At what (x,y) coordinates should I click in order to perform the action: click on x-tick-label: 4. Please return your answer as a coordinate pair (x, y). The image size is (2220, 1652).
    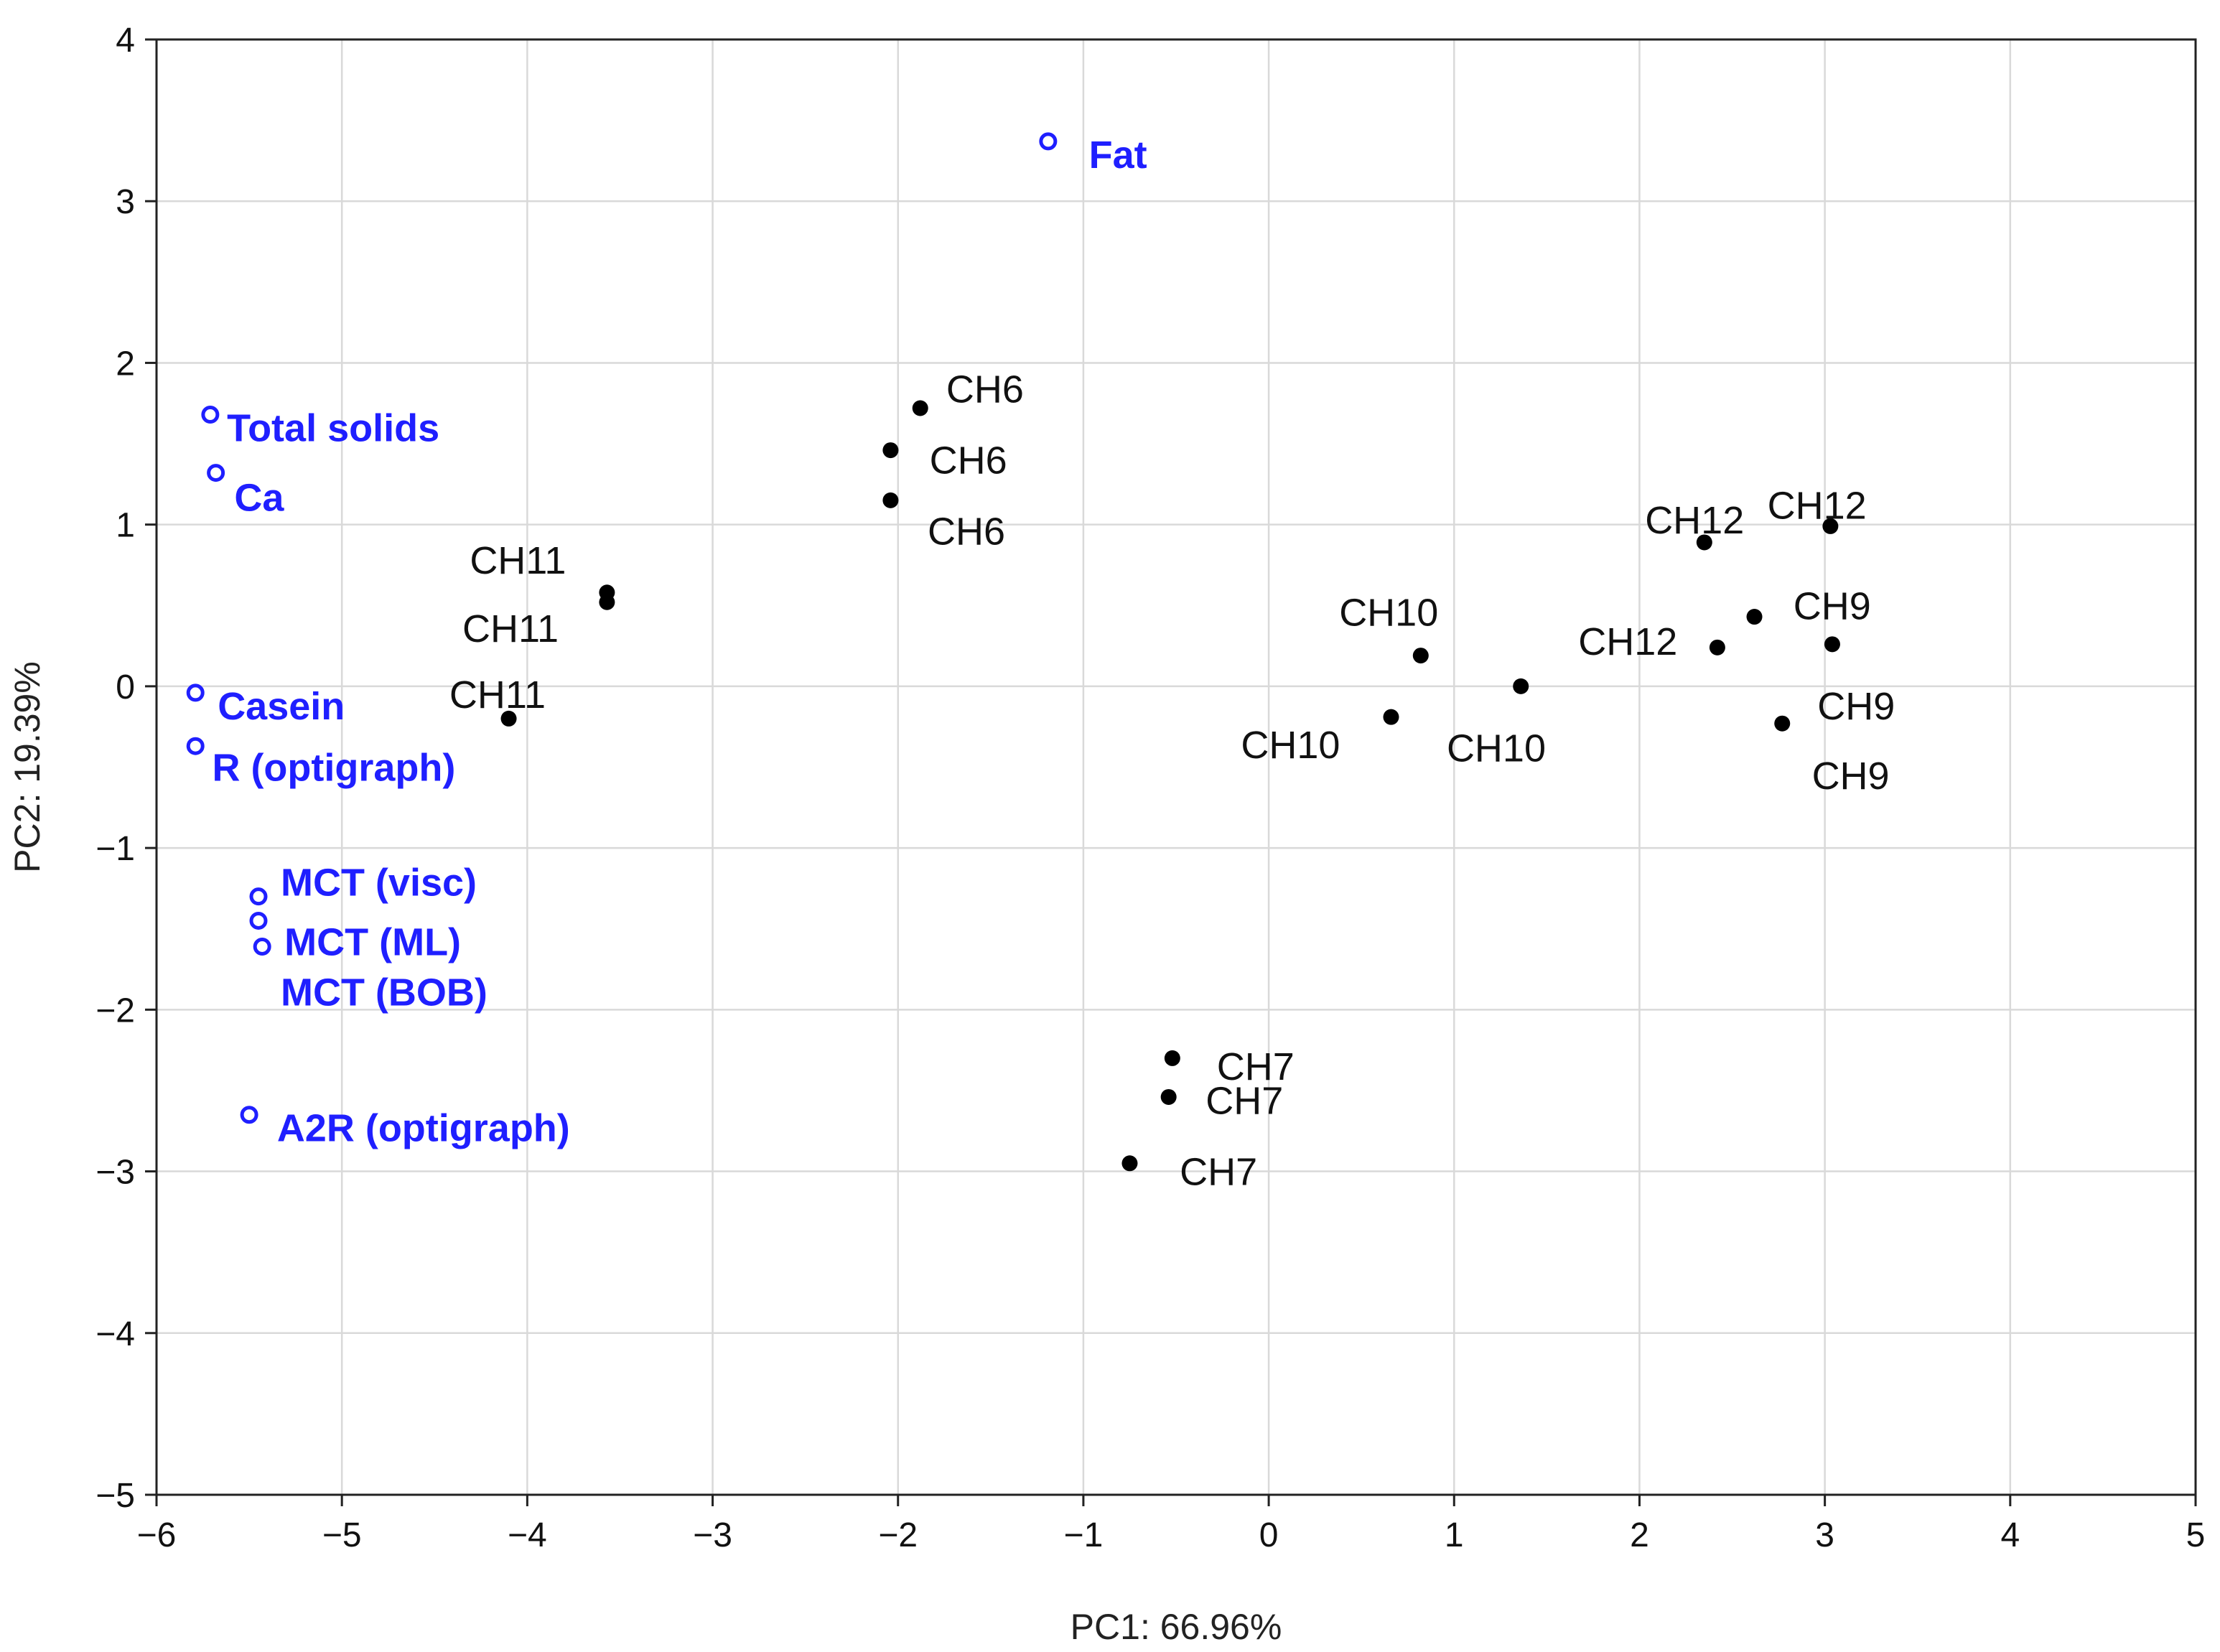
    Looking at the image, I should click on (2010, 1535).